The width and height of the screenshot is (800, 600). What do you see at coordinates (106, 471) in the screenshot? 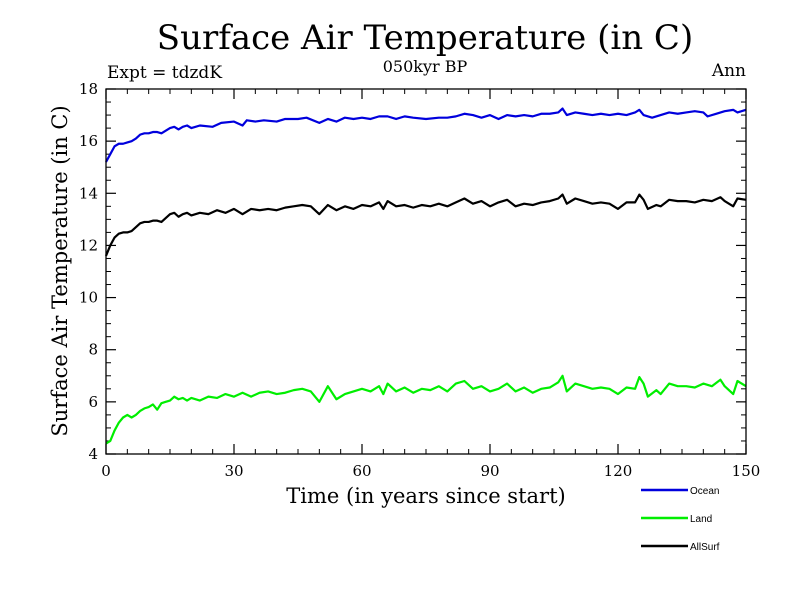
I see `x-tick-label: 0` at bounding box center [106, 471].